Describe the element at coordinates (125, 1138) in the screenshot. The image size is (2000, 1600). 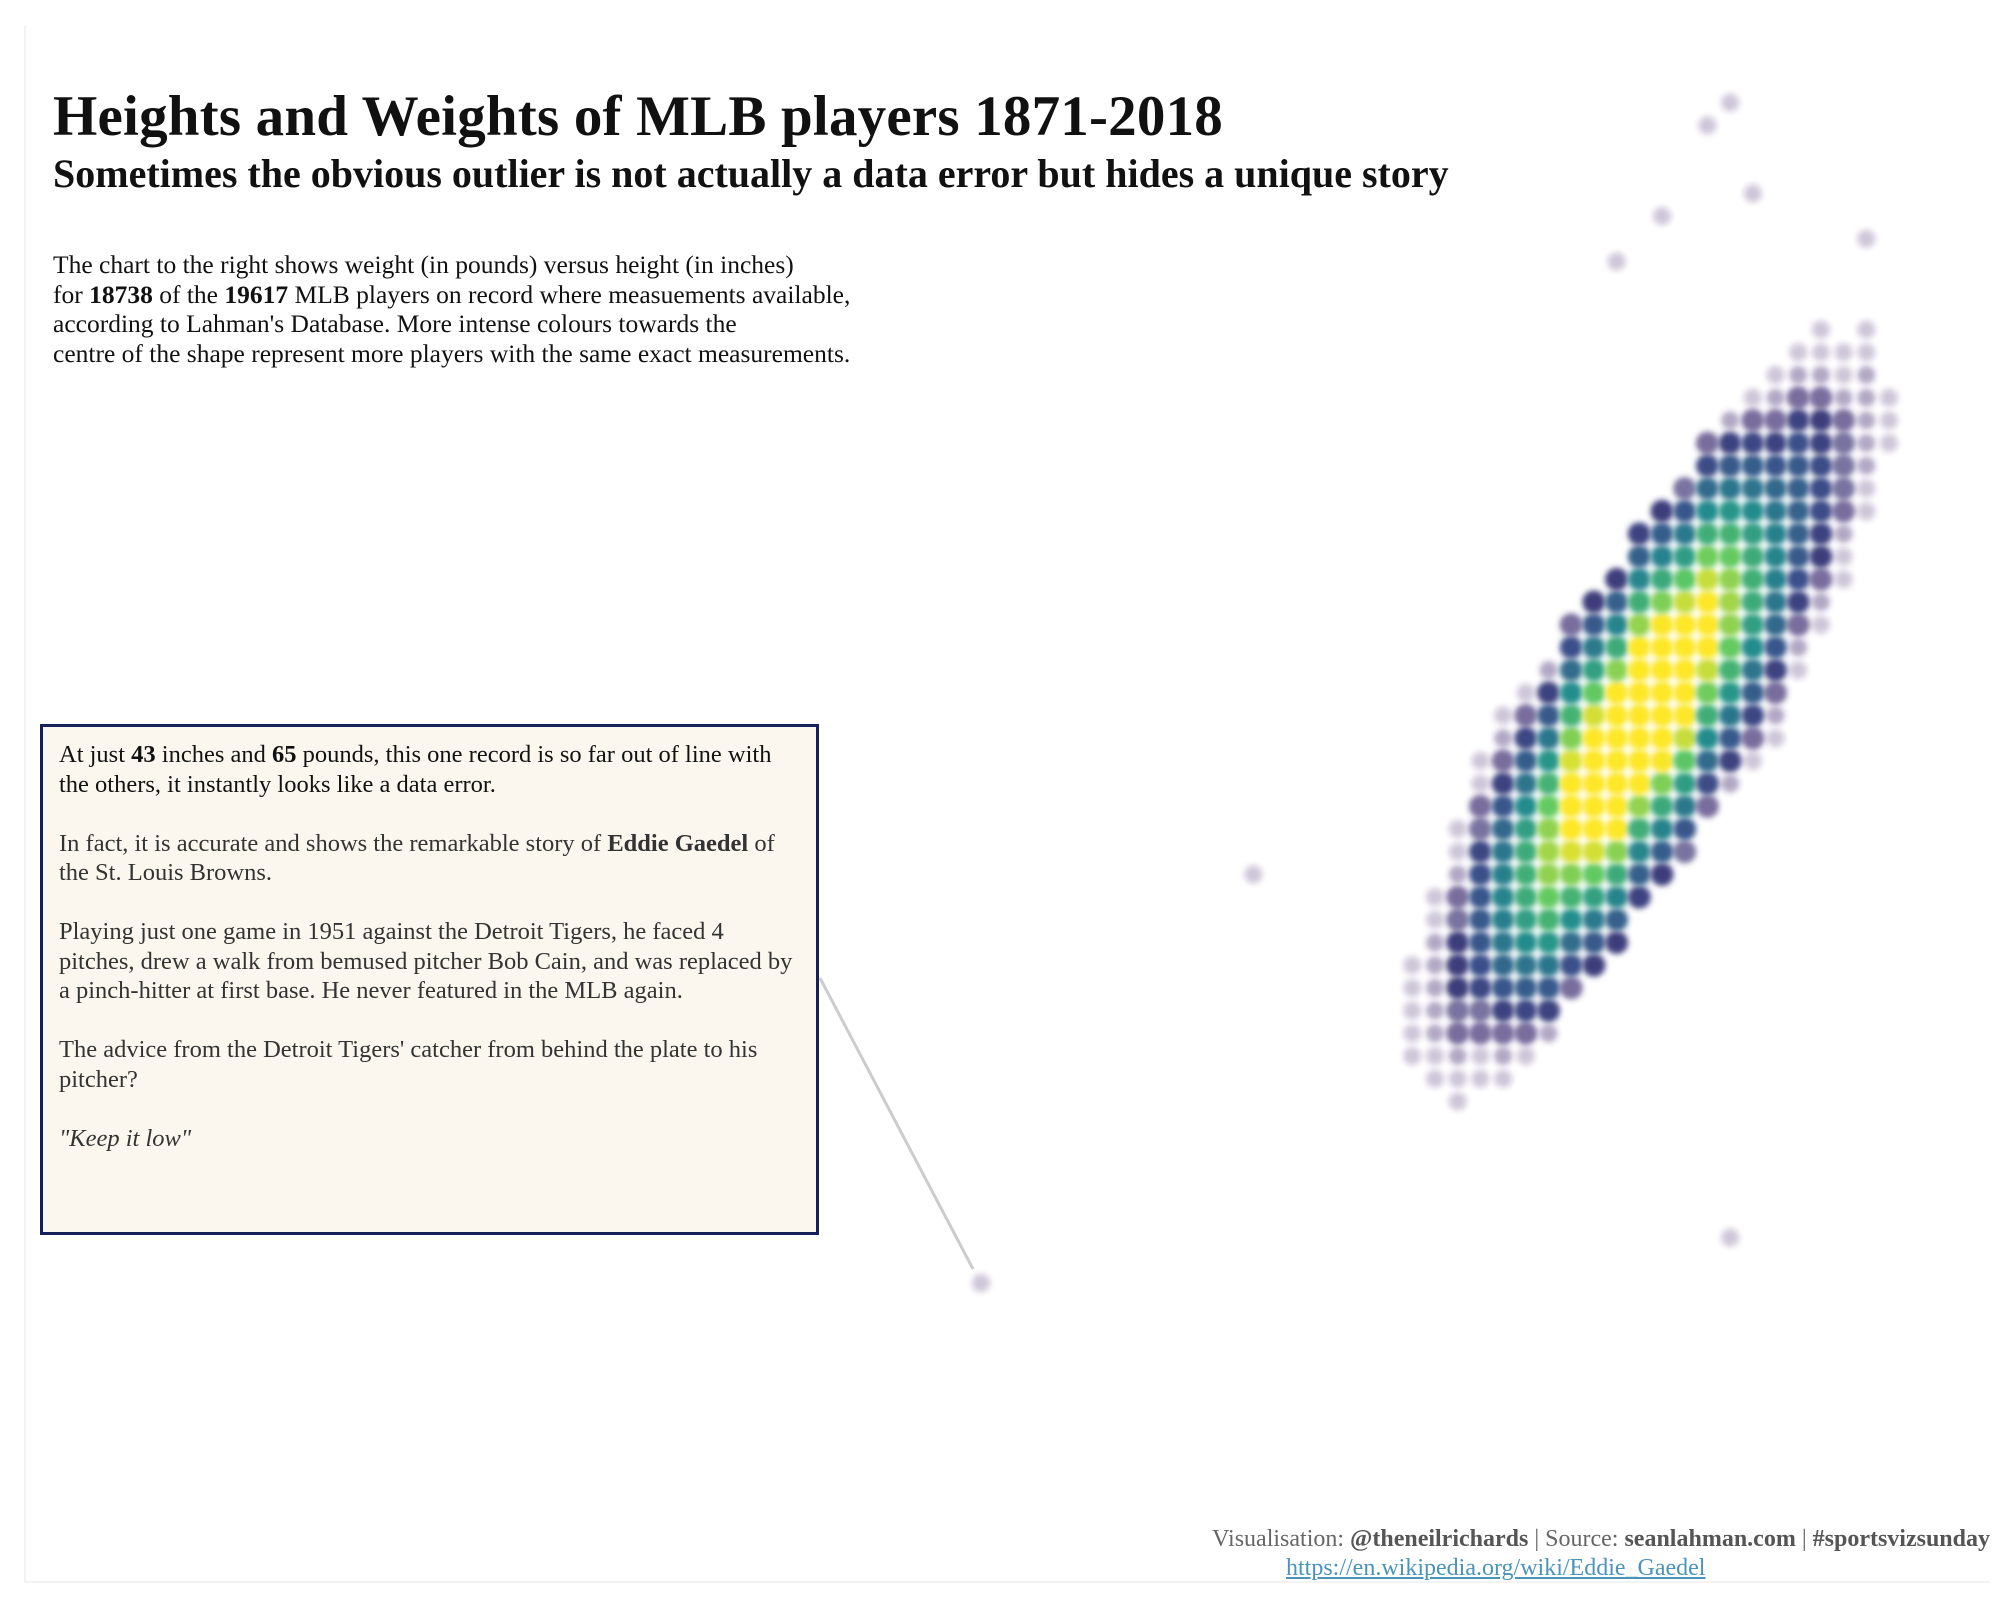
I see `annotation-quote: "Keep it low"` at that location.